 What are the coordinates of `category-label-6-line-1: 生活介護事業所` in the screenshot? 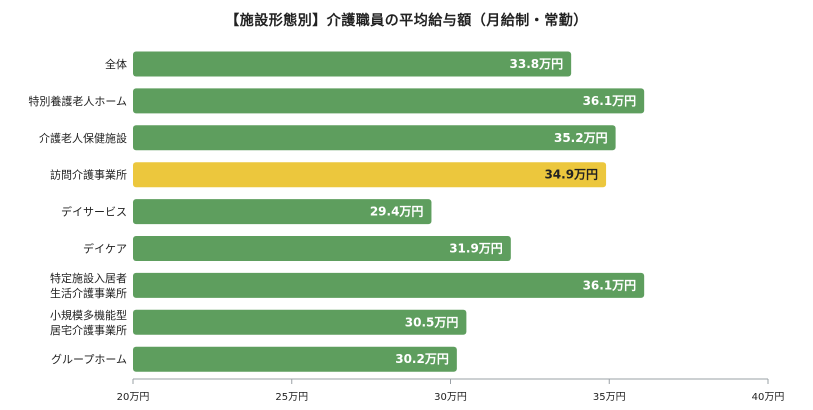 It's located at (88, 293).